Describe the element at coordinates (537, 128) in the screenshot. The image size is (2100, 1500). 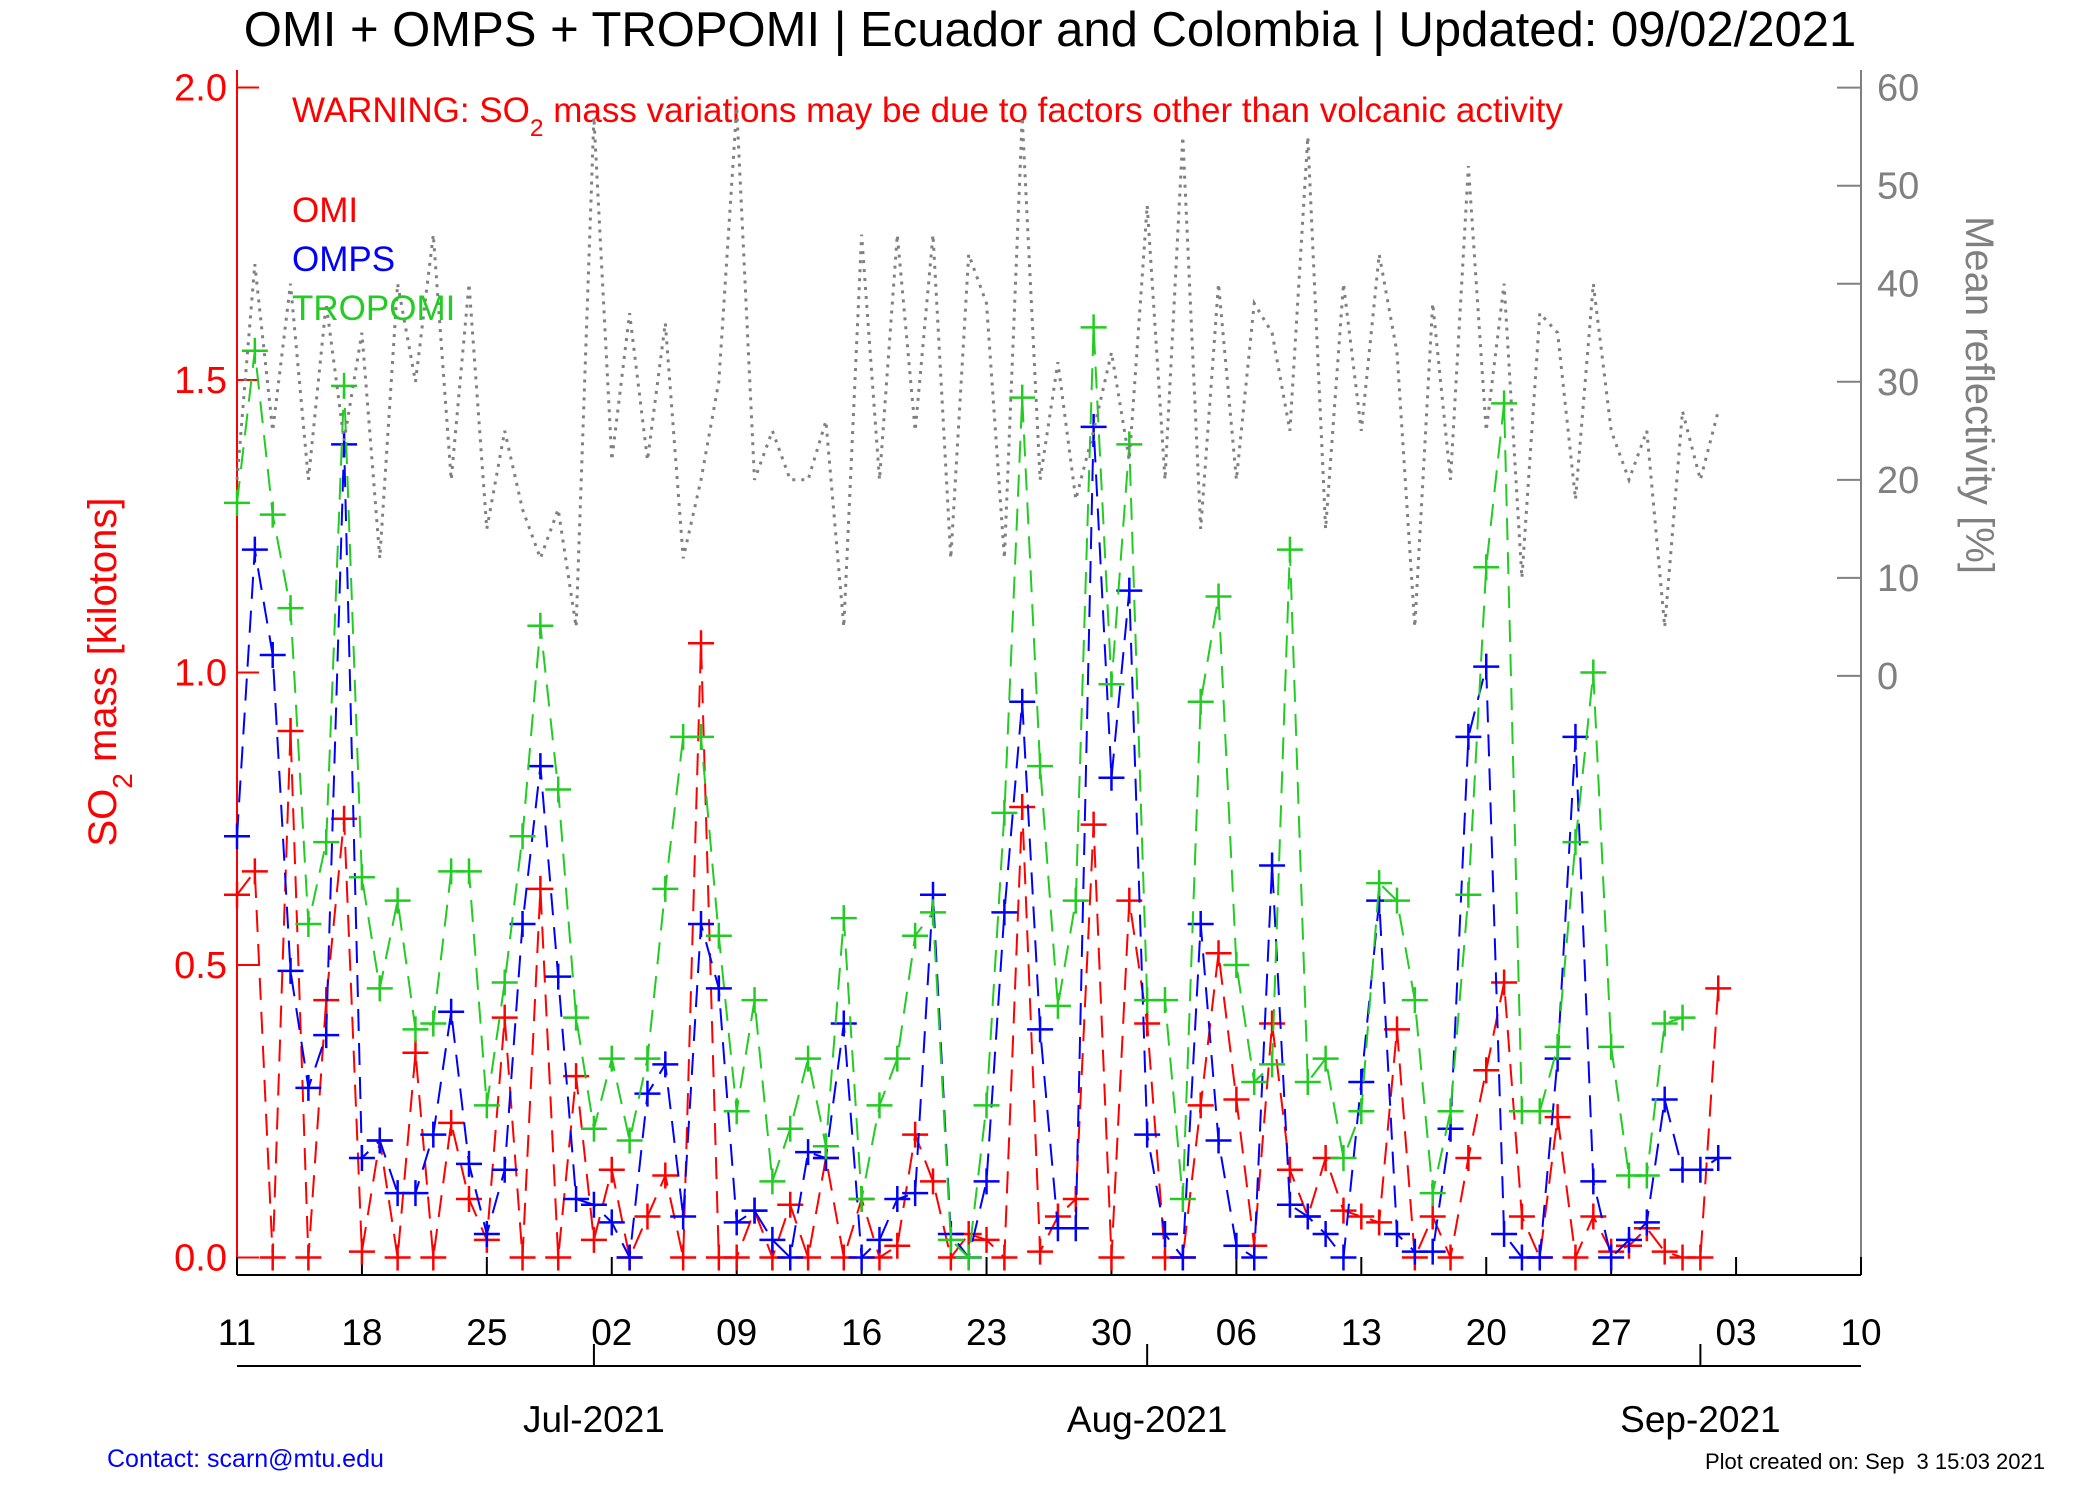
I see `annotation-part: 2` at that location.